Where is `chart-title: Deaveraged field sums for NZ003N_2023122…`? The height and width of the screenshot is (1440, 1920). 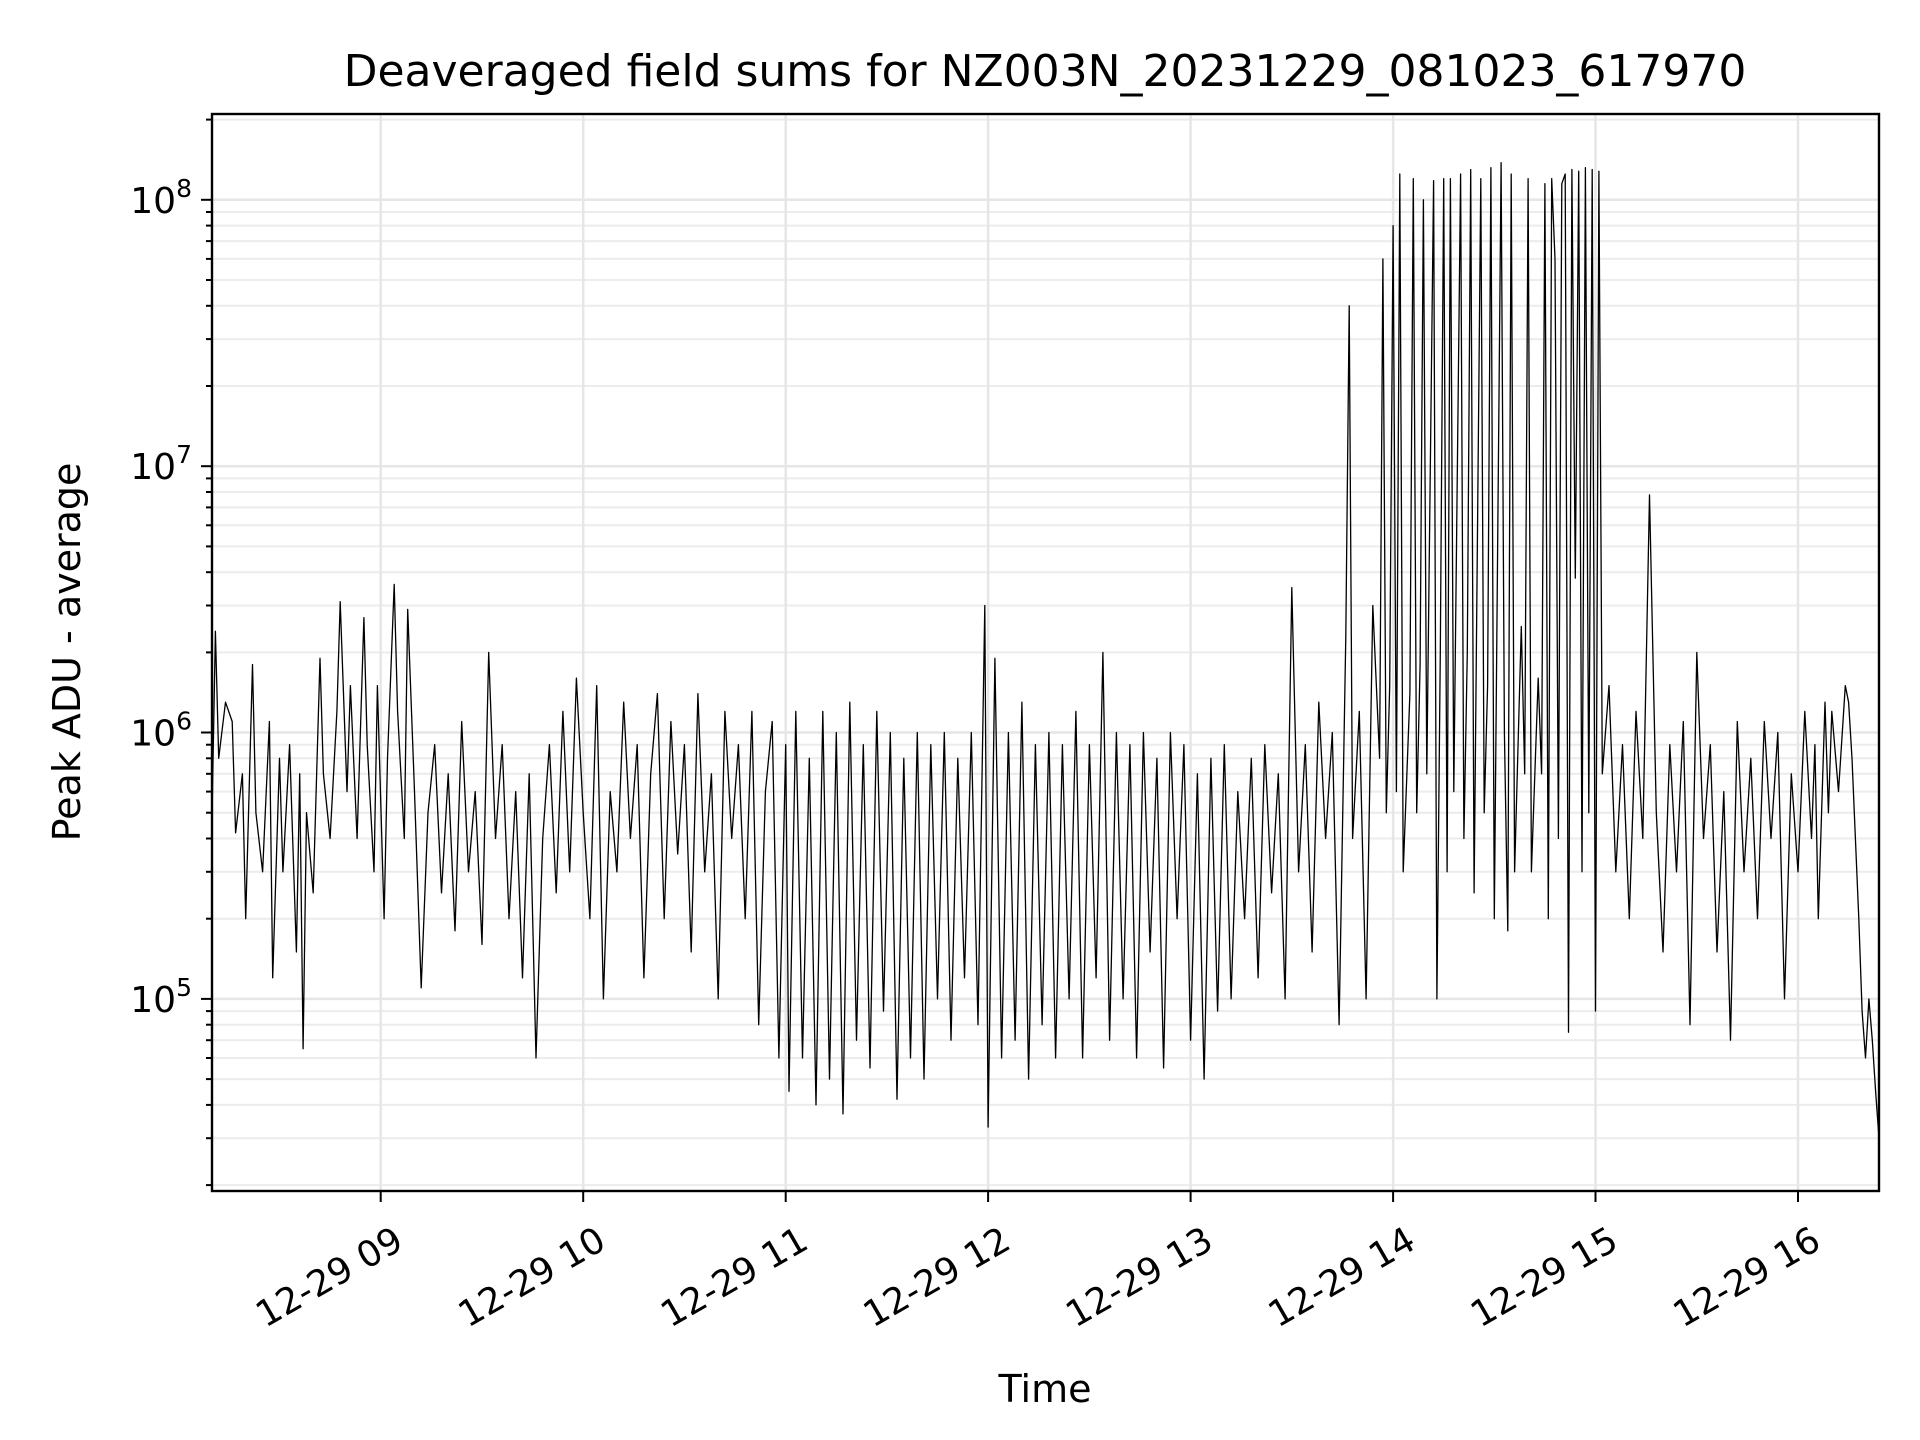 chart-title: Deaveraged field sums for NZ003N_2023122… is located at coordinates (1045, 71).